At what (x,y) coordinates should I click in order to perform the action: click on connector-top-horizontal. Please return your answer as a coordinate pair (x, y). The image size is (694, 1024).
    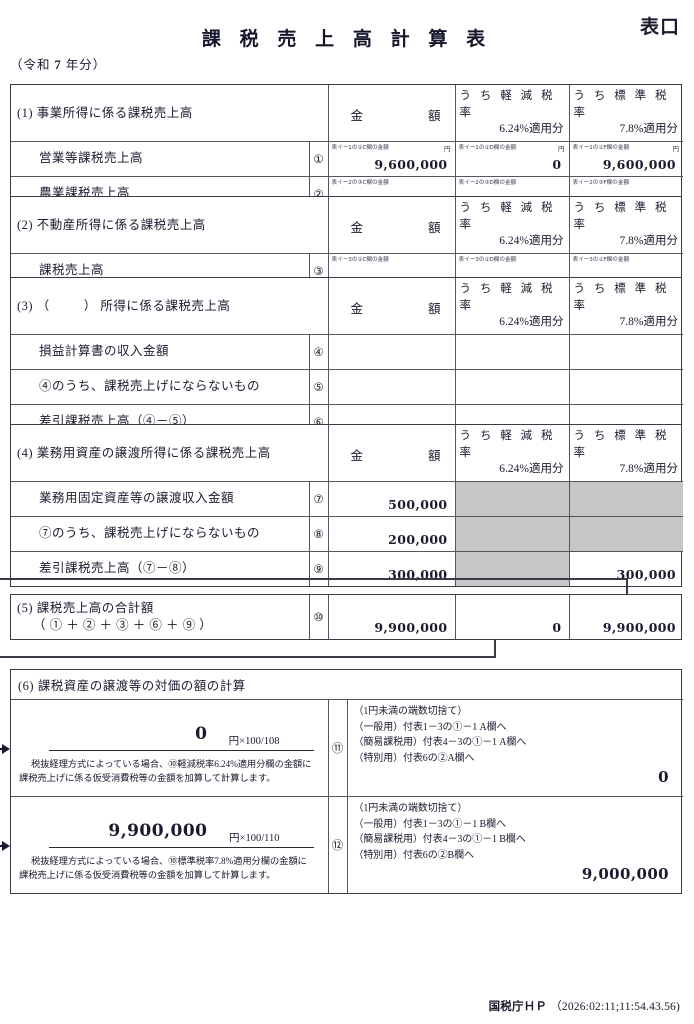
    Looking at the image, I should click on (314, 579).